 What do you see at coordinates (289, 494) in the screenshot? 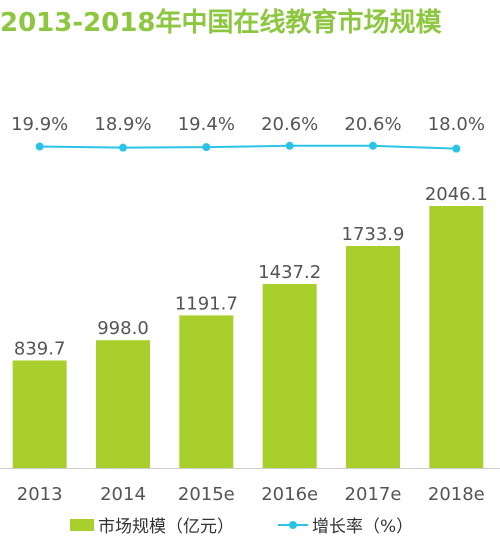
I see `x-tick-label: 2016e` at bounding box center [289, 494].